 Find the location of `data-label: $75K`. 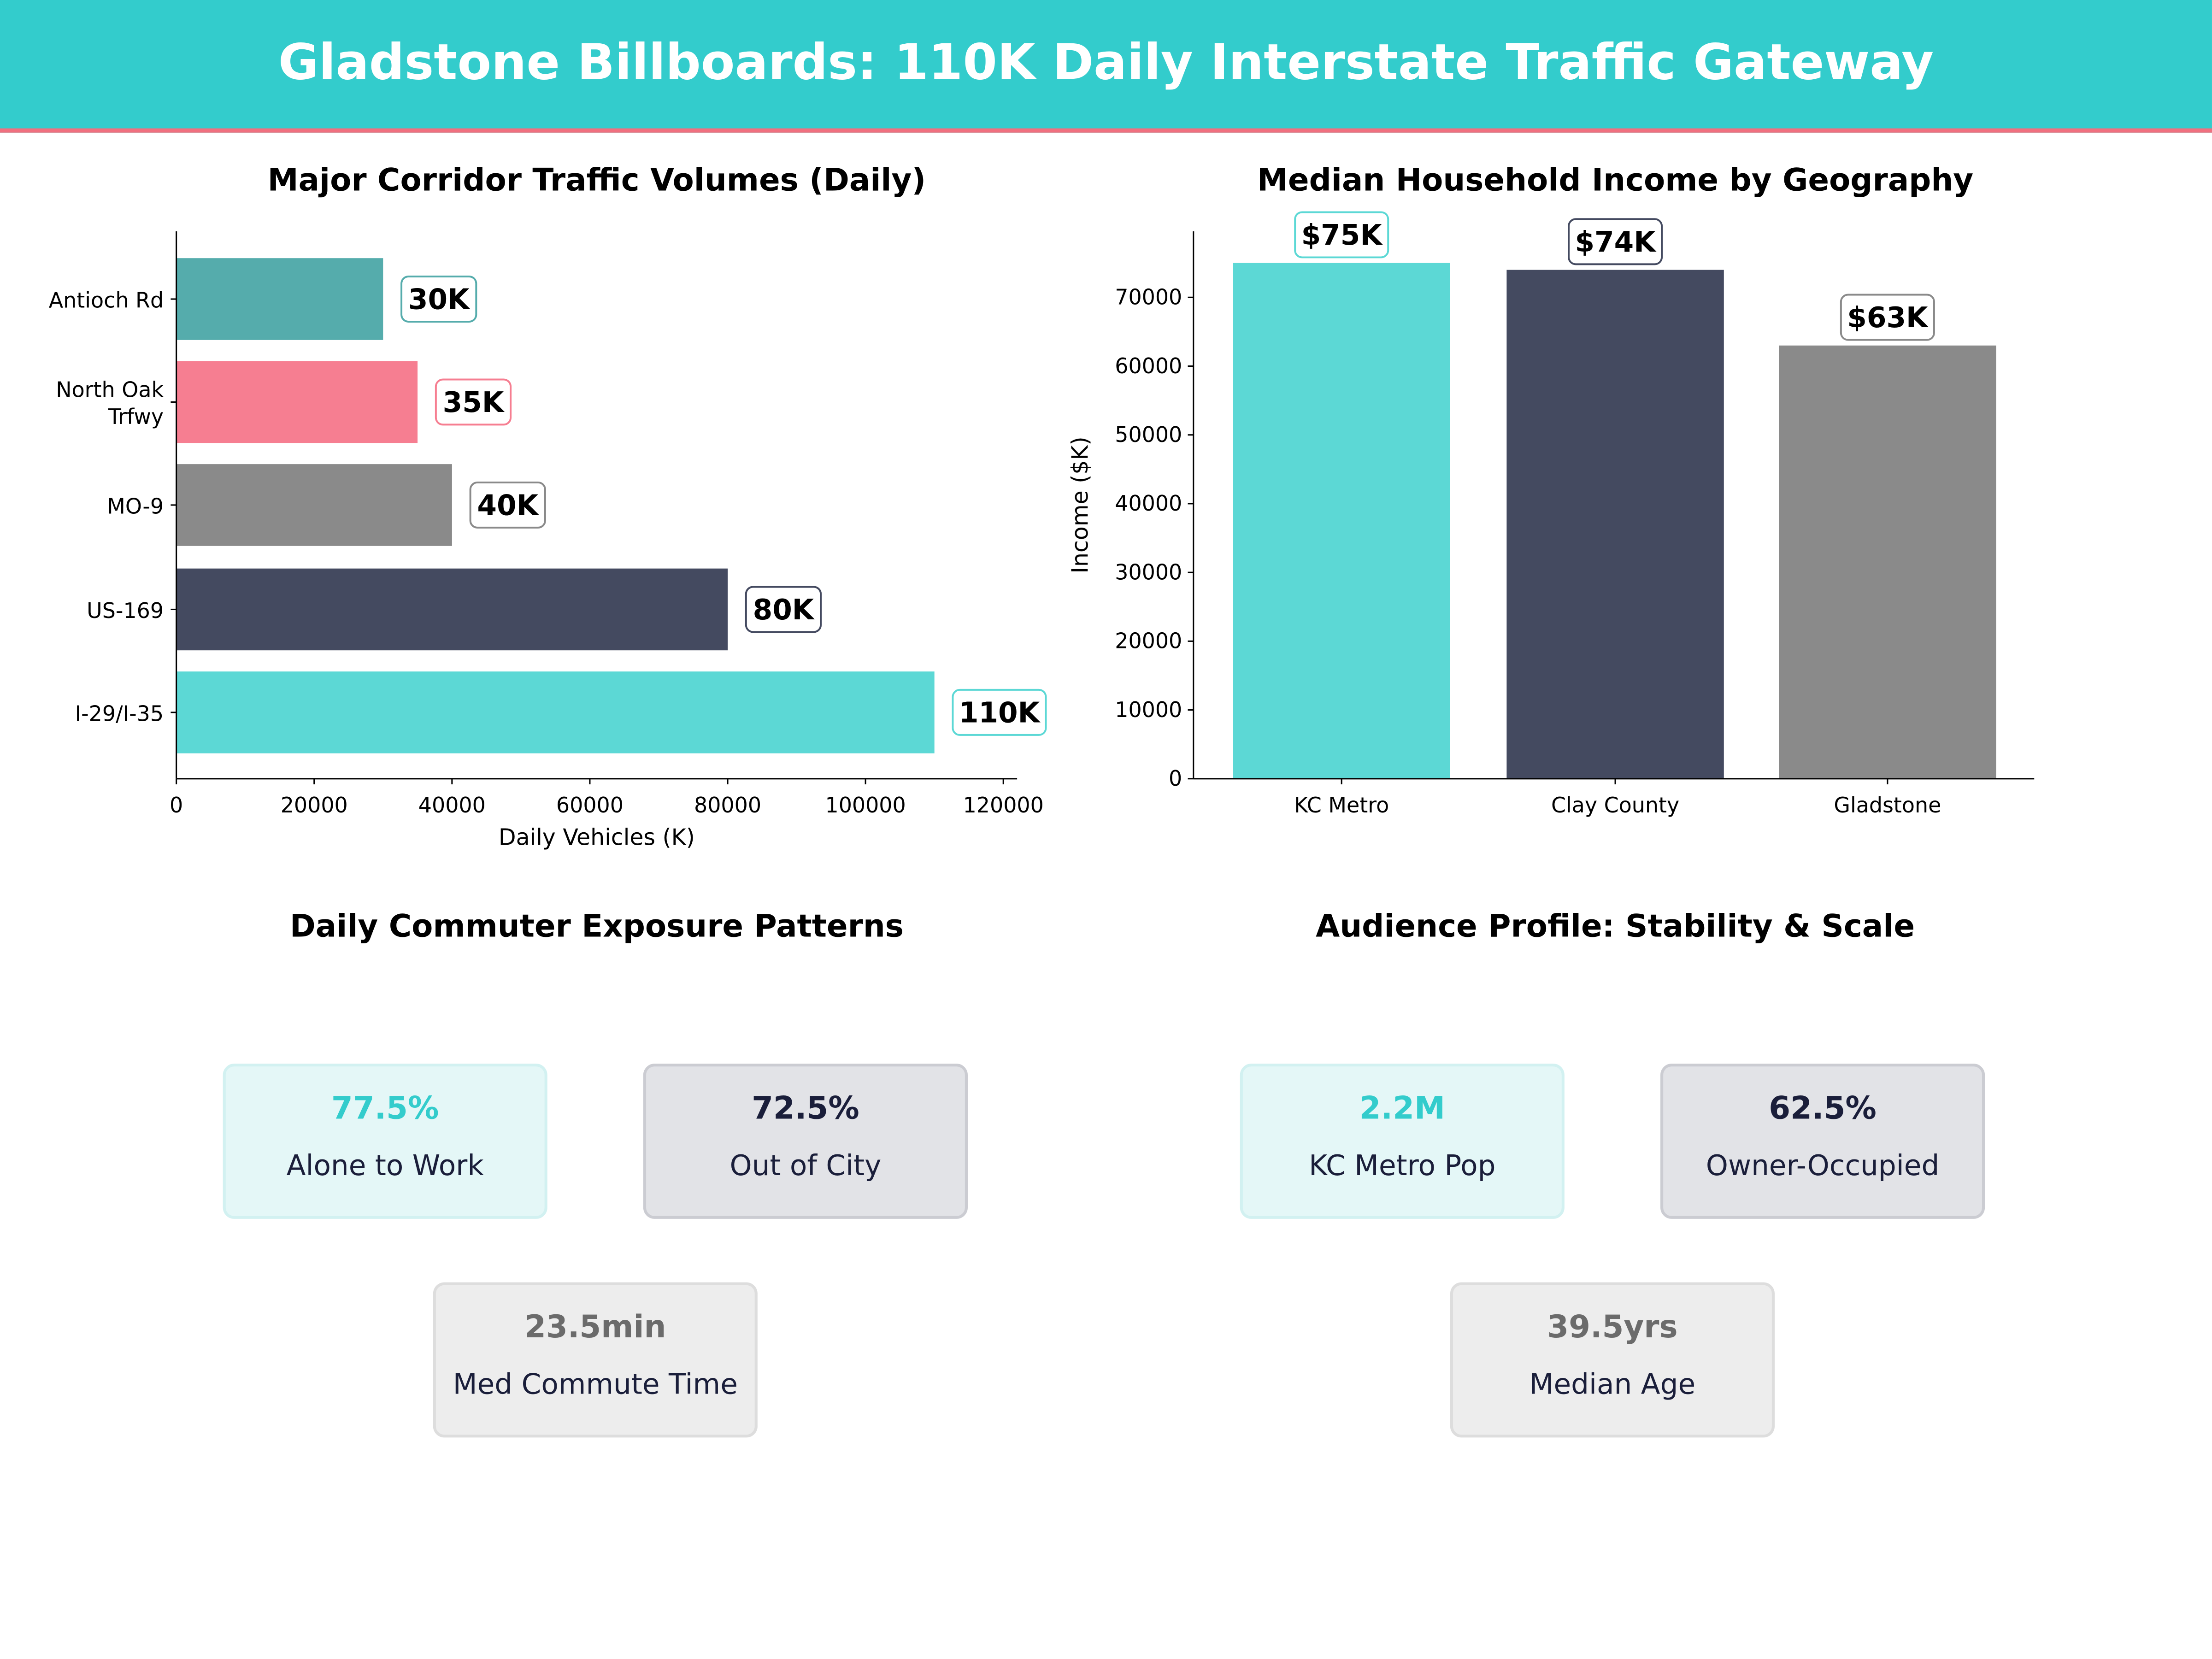

data-label: $75K is located at coordinates (1342, 235).